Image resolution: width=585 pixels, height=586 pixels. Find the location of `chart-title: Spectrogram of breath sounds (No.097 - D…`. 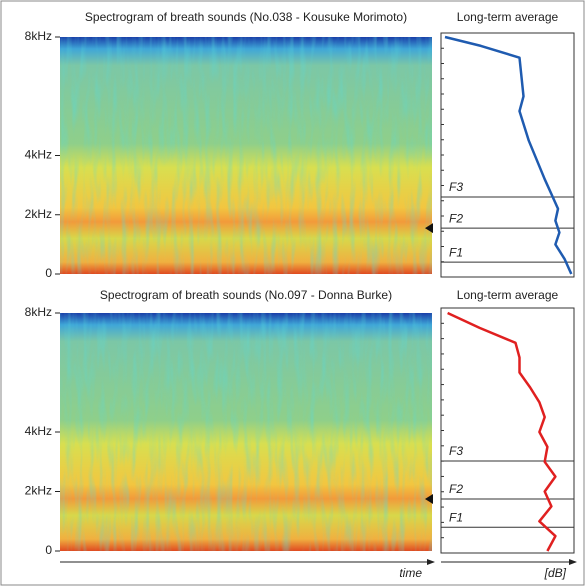

chart-title: Spectrogram of breath sounds (No.097 - D… is located at coordinates (246, 295).